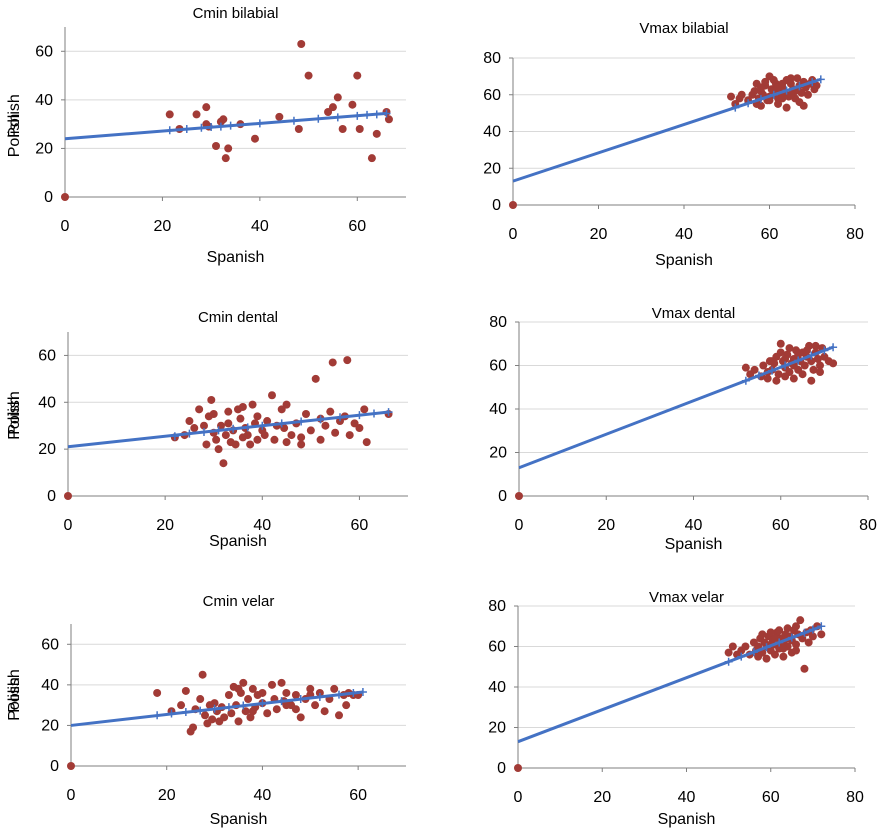 The width and height of the screenshot is (877, 833). What do you see at coordinates (502, 496) in the screenshot?
I see `y-tick-label: 0` at bounding box center [502, 496].